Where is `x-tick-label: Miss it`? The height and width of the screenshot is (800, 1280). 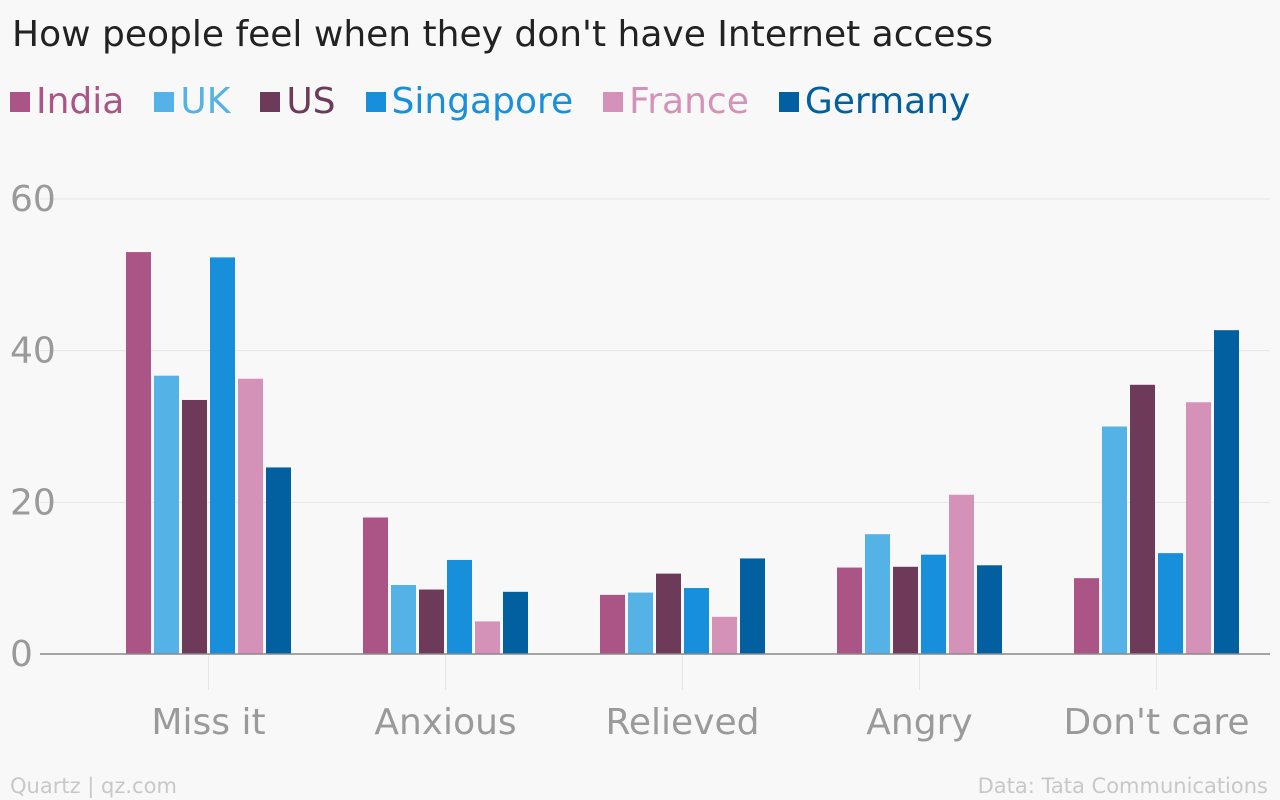 x-tick-label: Miss it is located at coordinates (208, 722).